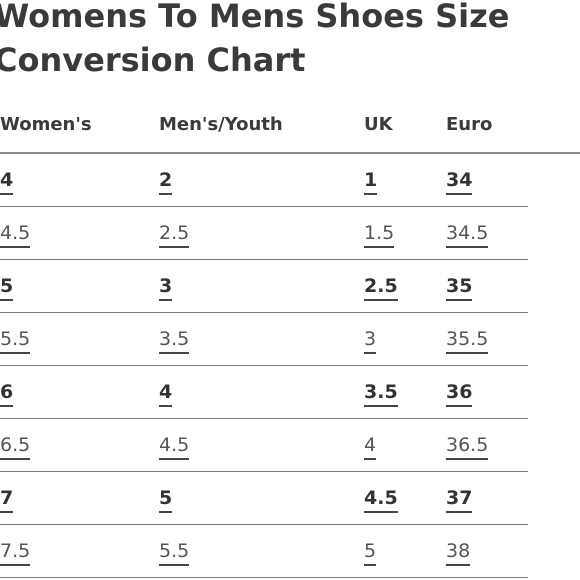 This screenshot has width=580, height=580. Describe the element at coordinates (381, 393) in the screenshot. I see `cell-uk: 3.5` at that location.